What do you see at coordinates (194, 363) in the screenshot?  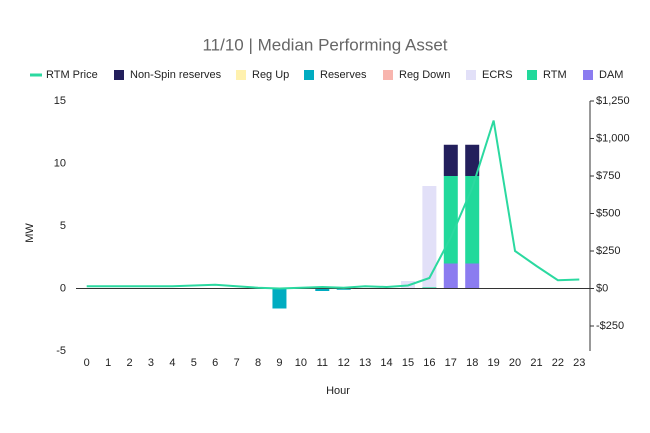 I see `x-tick-label: 5` at bounding box center [194, 363].